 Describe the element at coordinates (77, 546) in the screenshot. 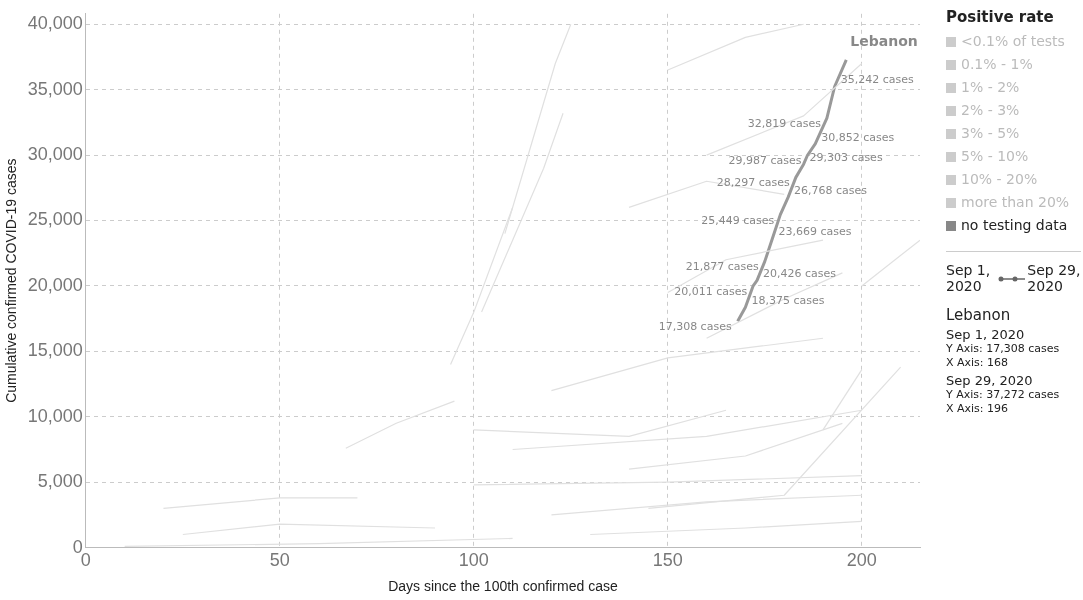

I see `y-tick-label: 0` at that location.